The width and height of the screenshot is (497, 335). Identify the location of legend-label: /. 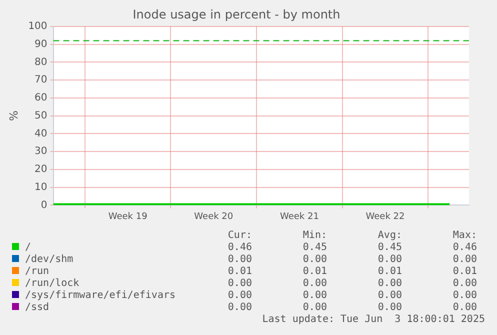
(28, 248).